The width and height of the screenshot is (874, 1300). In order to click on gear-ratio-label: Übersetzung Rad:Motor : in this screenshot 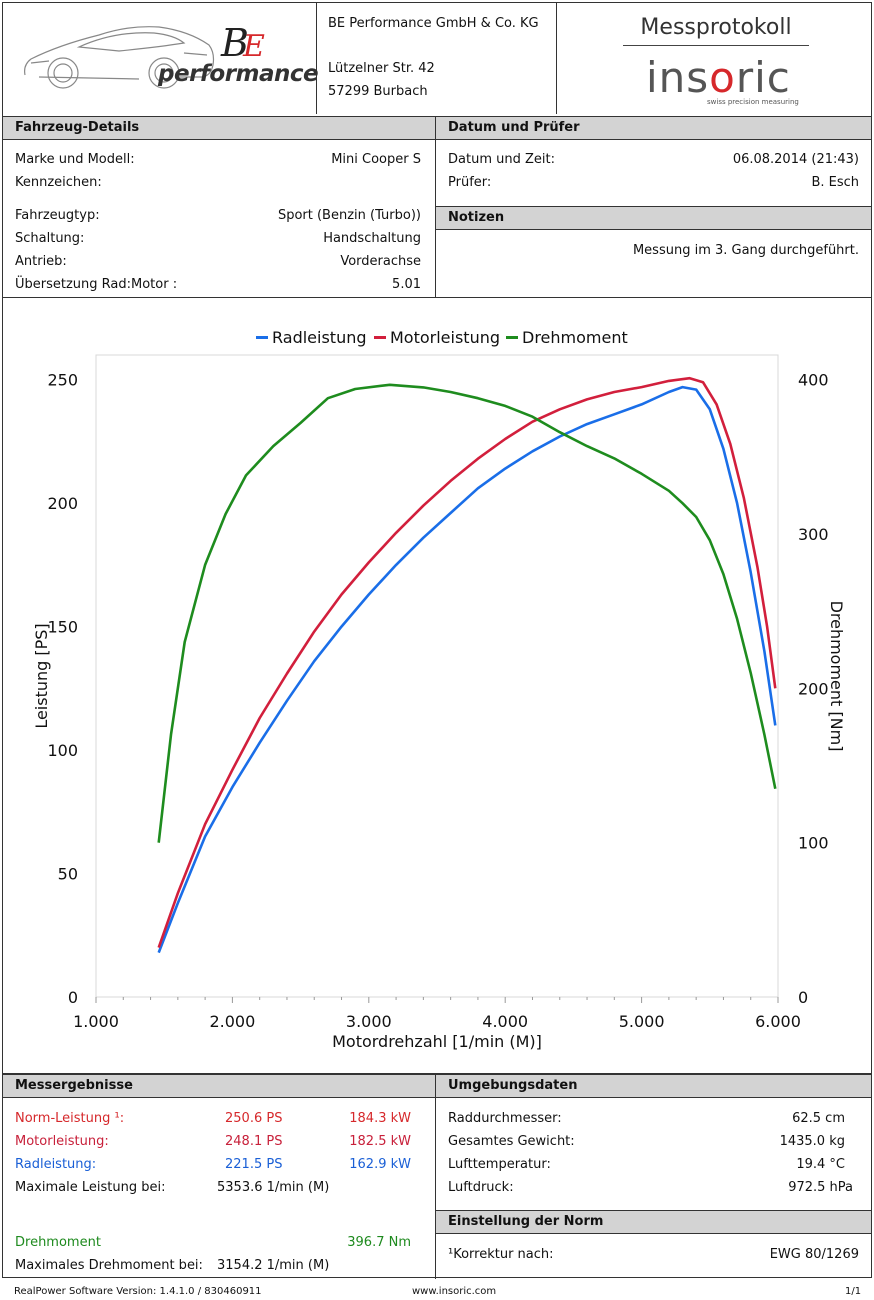, I will do `click(96, 284)`.